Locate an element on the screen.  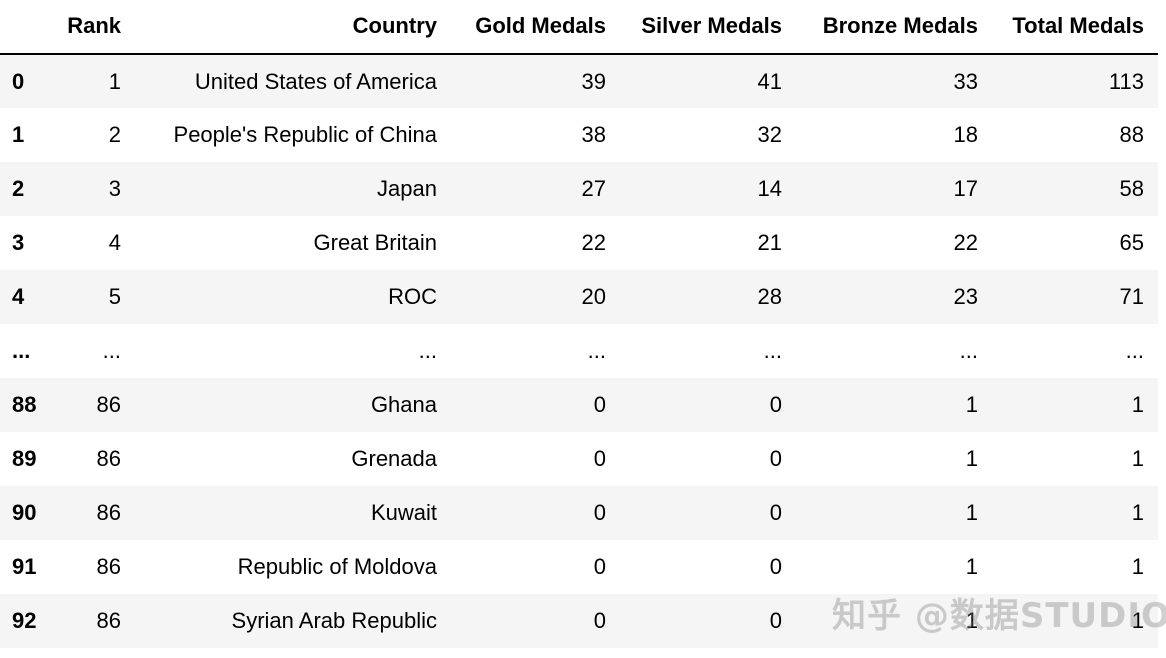
table-row: 91 86 Republic of Moldova 0 0 1 1 is located at coordinates (579, 567).